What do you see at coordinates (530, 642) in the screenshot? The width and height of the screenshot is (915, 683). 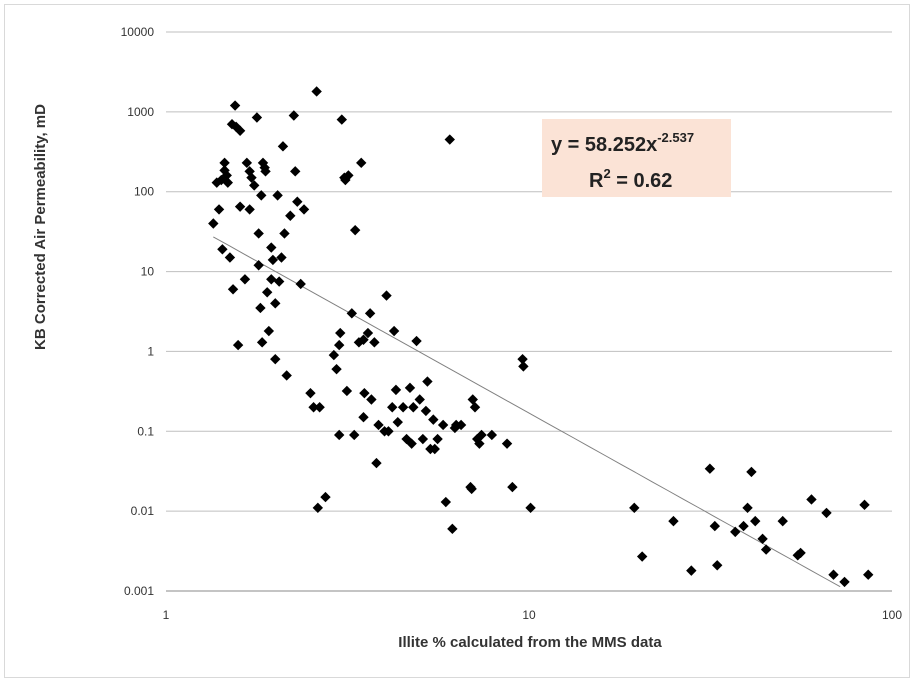 I see `x-axis-title: Illite % calculated from the MMS data` at bounding box center [530, 642].